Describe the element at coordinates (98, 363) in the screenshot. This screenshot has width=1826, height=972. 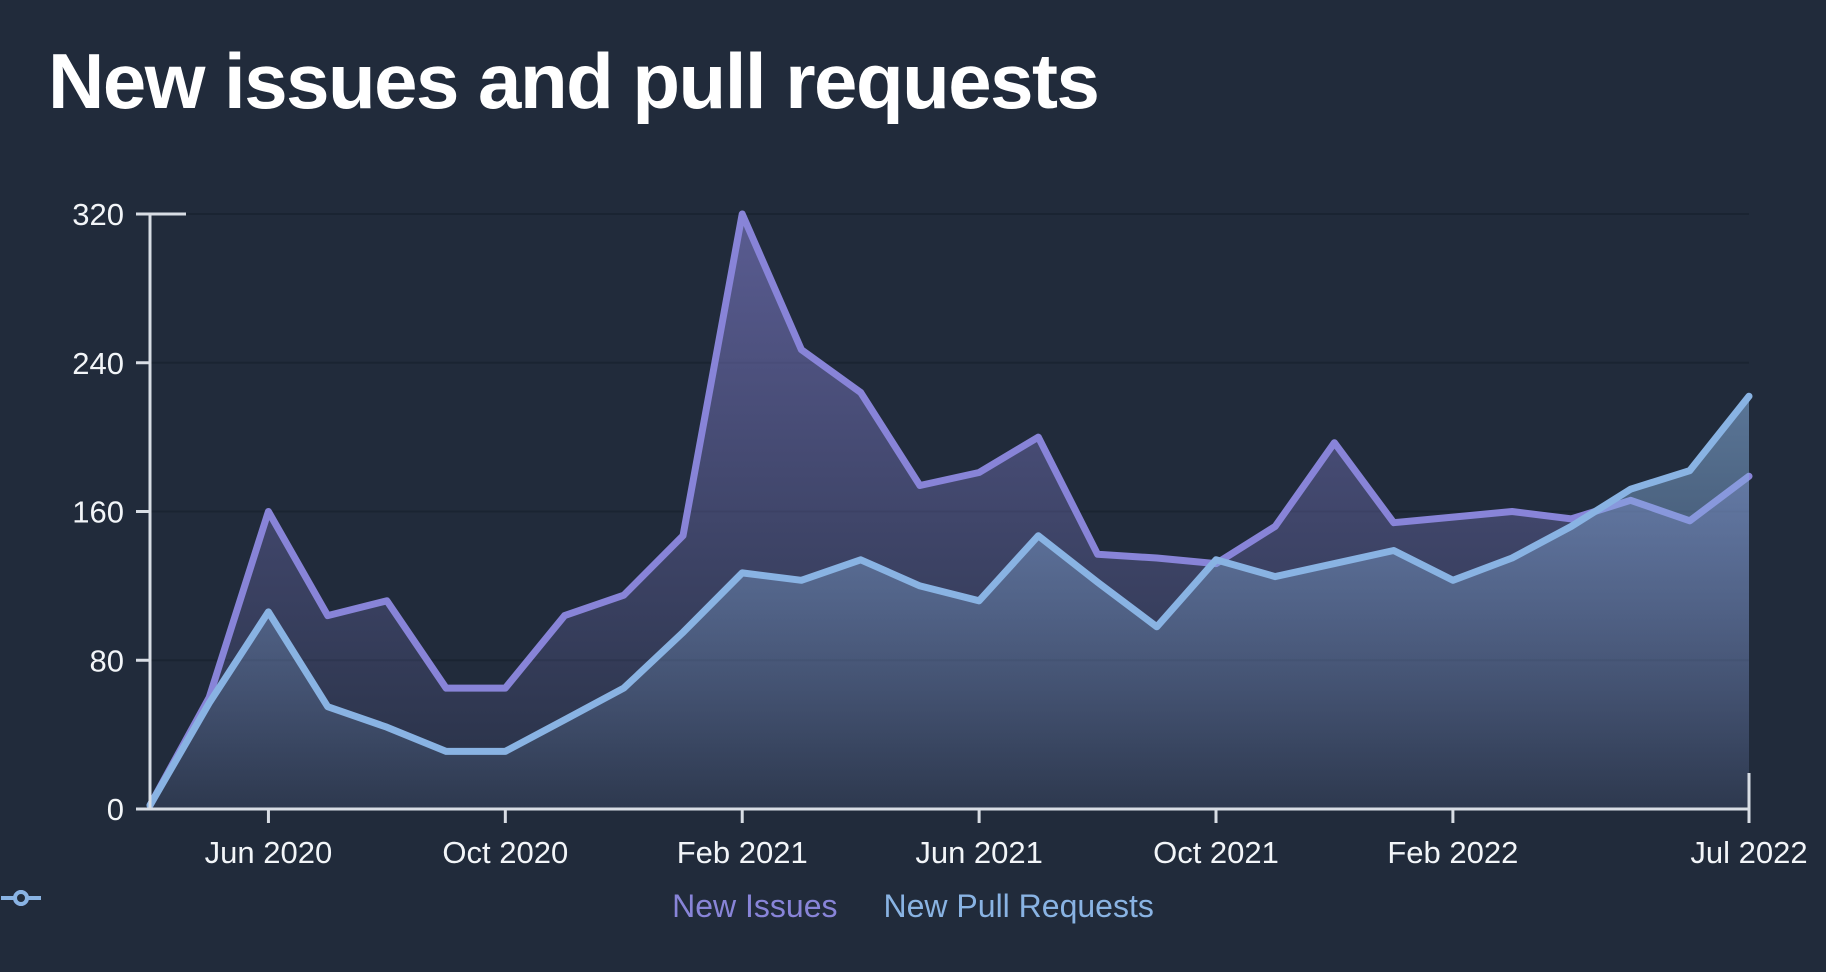
I see `y-tick-label: 240` at that location.